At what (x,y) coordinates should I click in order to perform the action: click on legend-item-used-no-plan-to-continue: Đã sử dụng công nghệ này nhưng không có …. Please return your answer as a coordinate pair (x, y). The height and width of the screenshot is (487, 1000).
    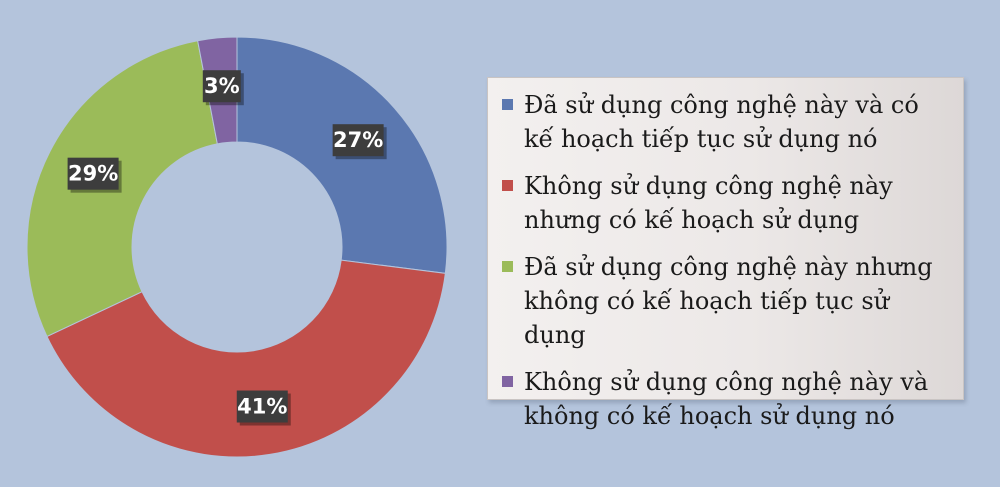
    Looking at the image, I should click on (727, 301).